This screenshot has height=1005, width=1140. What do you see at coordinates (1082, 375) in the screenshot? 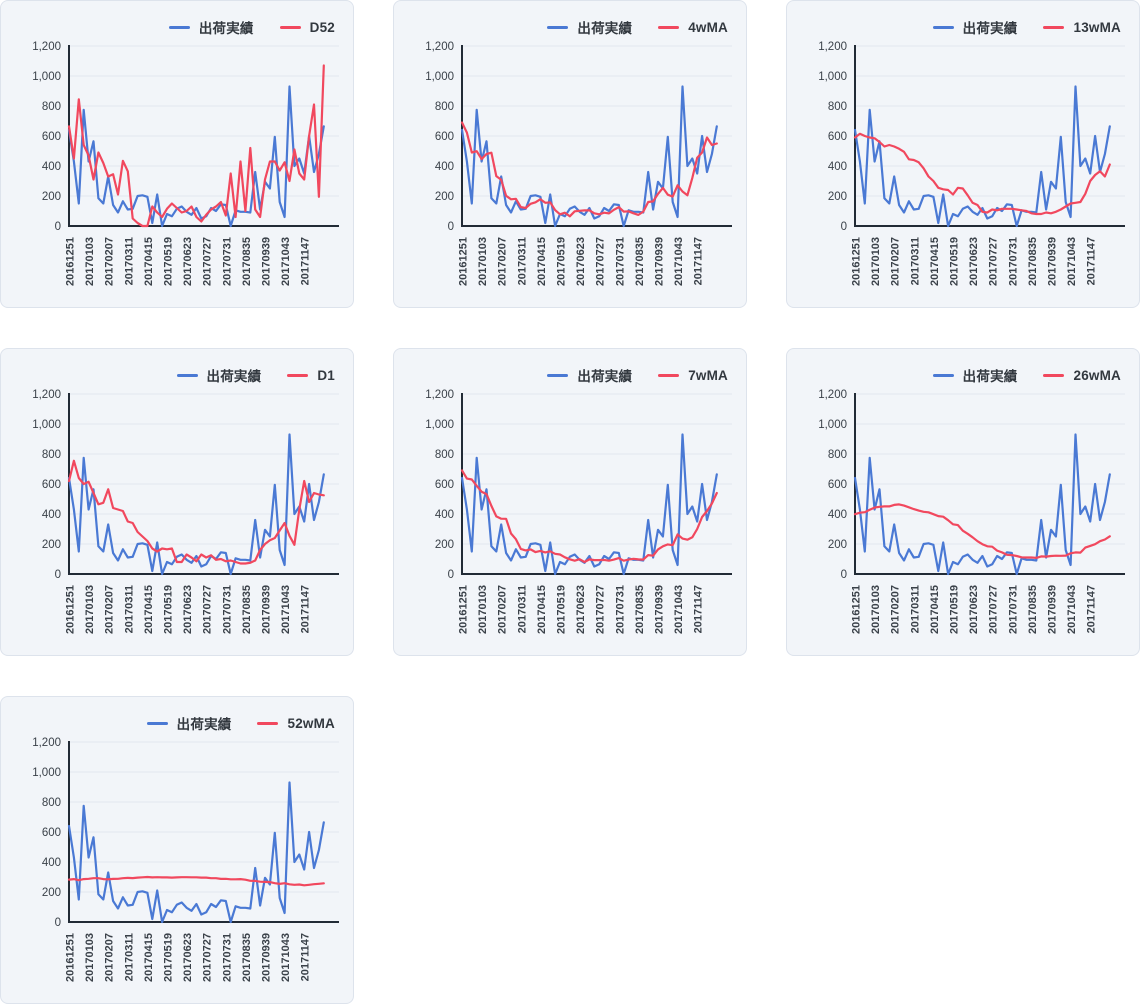
I see `legend-item-comparison: 26wMA` at bounding box center [1082, 375].